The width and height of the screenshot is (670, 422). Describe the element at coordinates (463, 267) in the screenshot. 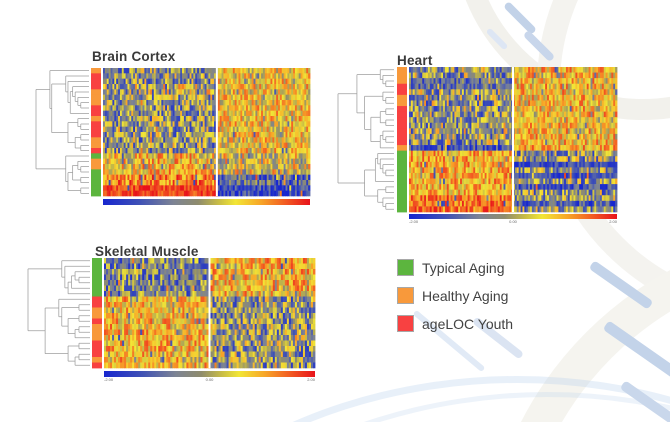

I see `legend-label-typical-aging: Typical Aging` at that location.